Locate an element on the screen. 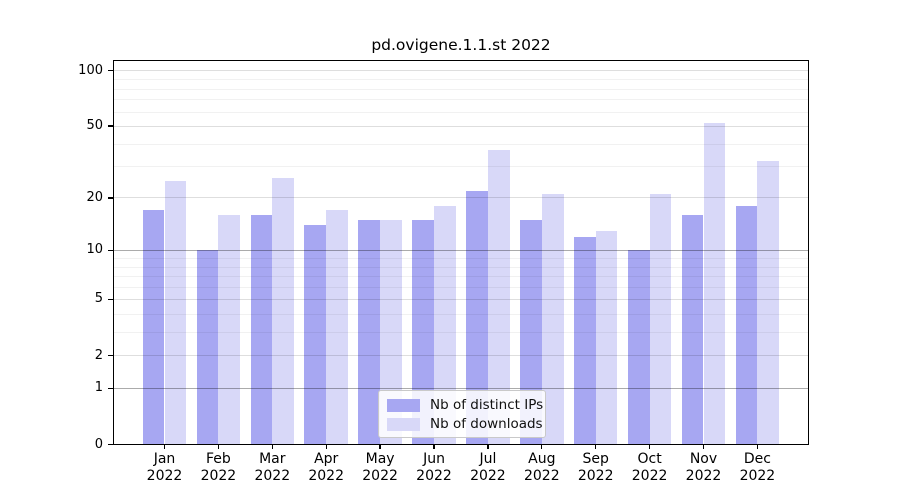 Image resolution: width=900 pixels, height=500 pixels. bar-oct-distinct-ips is located at coordinates (638, 347).